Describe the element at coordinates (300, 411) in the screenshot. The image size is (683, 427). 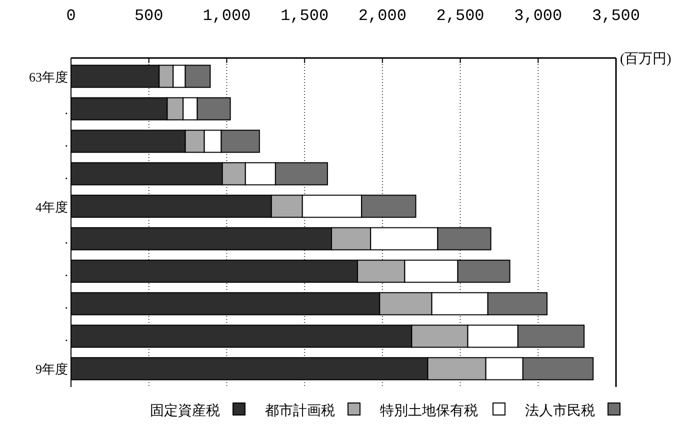
I see `legend-label: 都市計画税` at that location.